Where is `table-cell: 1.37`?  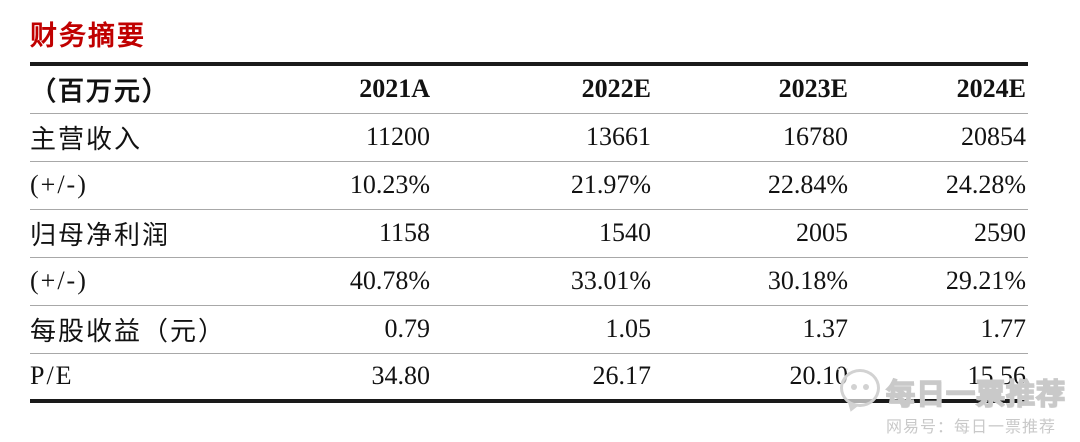
table-cell: 1.37 is located at coordinates (749, 329).